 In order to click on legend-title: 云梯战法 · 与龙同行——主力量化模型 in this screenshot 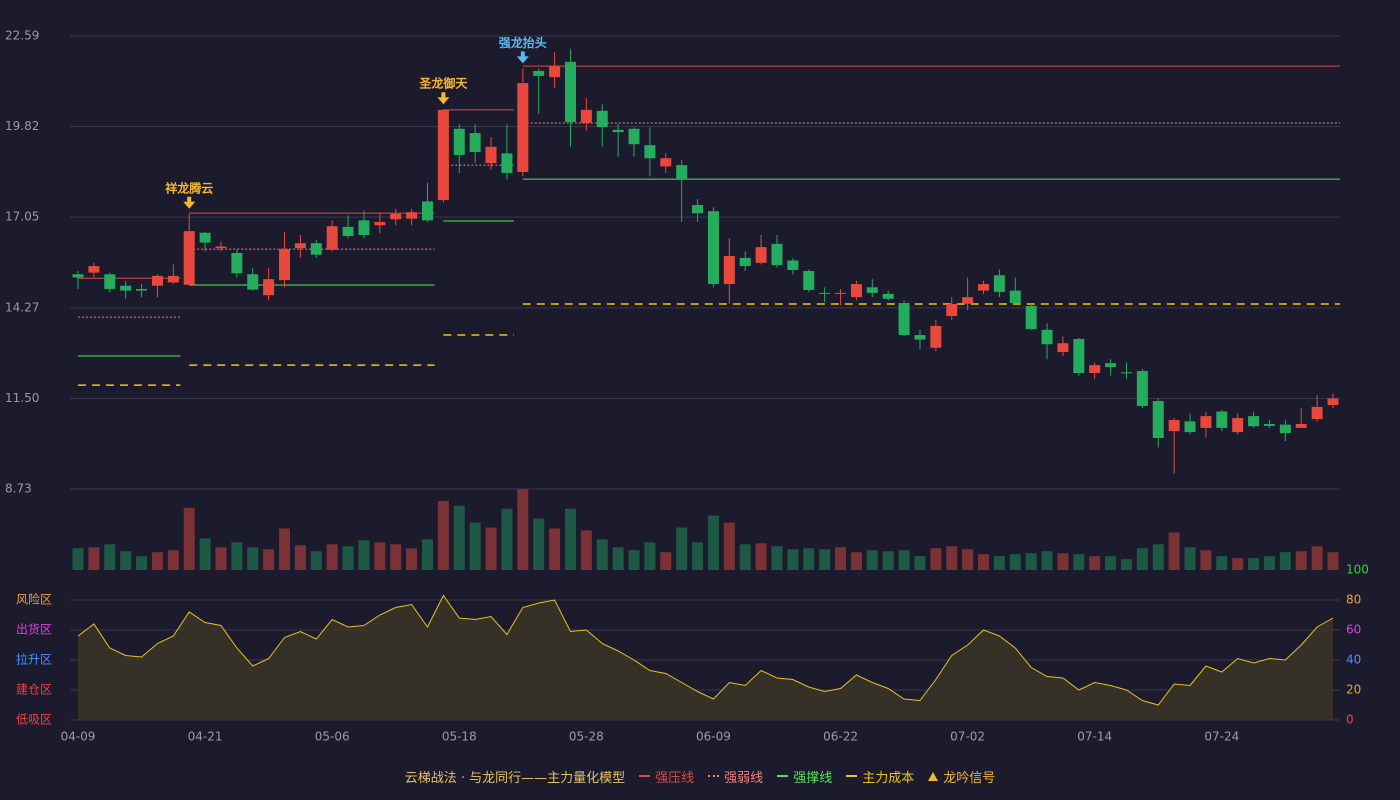, I will do `click(515, 778)`.